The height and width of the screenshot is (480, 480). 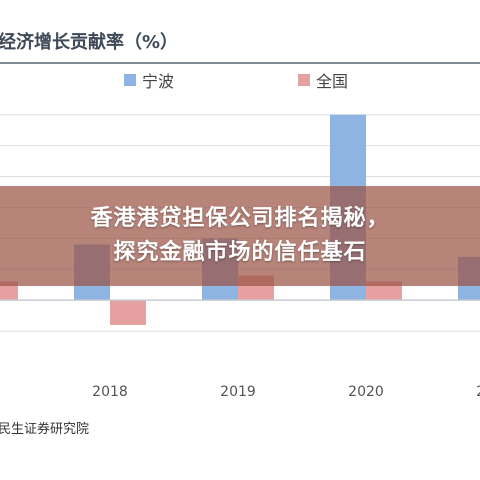 I want to click on bar-national-2020, so click(x=384, y=291).